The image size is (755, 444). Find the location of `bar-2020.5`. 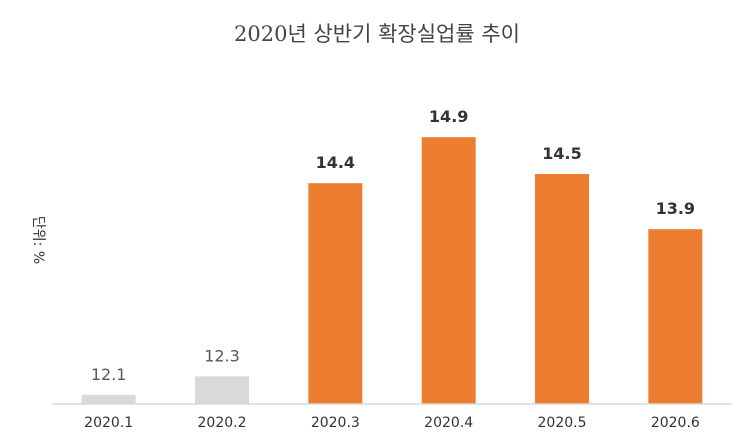

bar-2020.5 is located at coordinates (562, 289).